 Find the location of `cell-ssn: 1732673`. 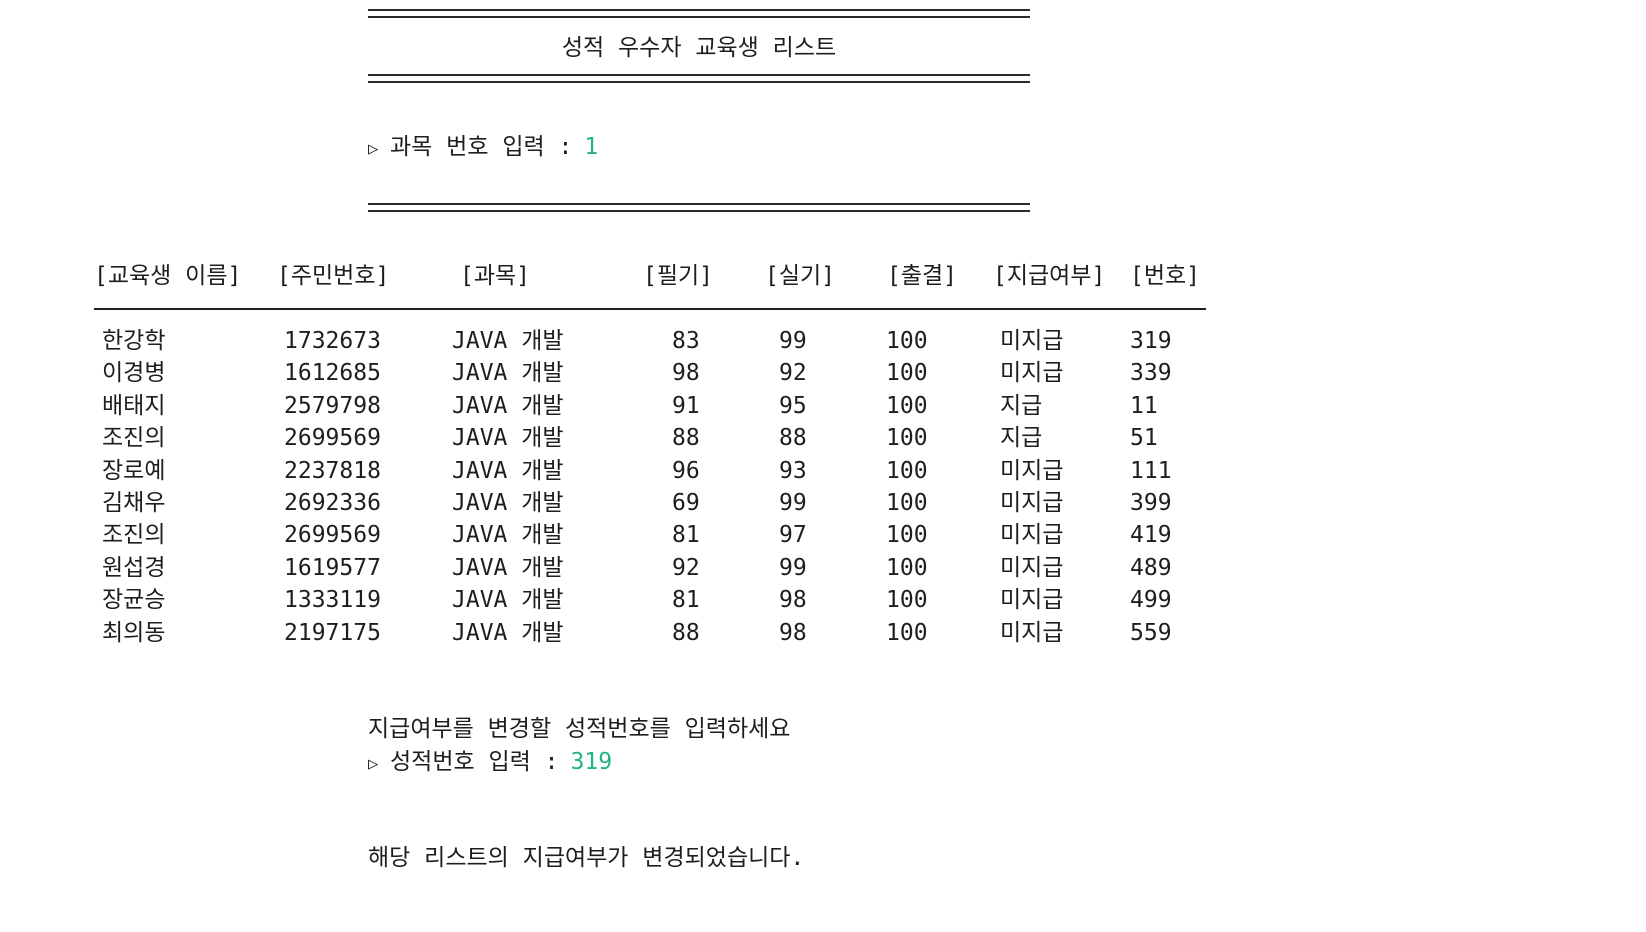

cell-ssn: 1732673 is located at coordinates (332, 341).